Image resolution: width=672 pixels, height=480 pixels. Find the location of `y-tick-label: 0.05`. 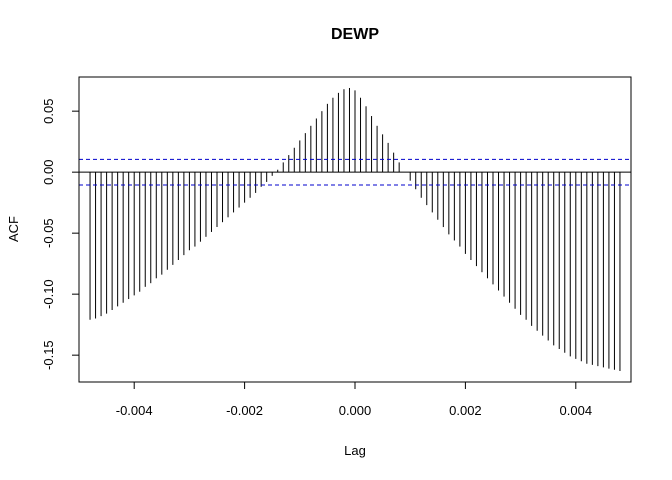

y-tick-label: 0.05 is located at coordinates (48, 111).